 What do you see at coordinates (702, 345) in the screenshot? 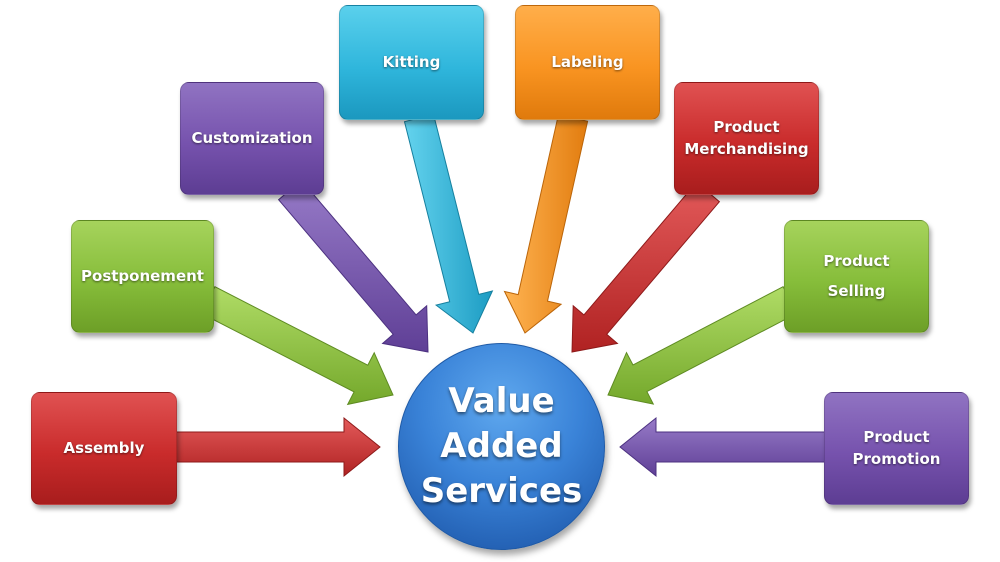
I see `selling-arrow` at bounding box center [702, 345].